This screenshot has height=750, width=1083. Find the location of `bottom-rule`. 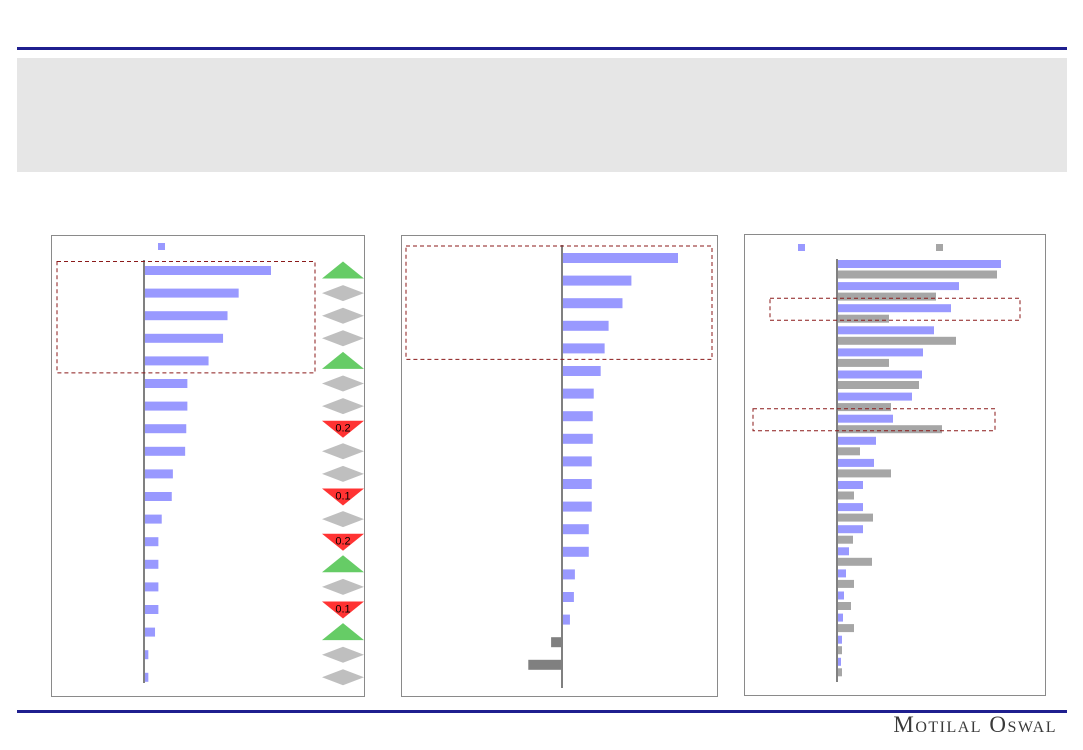

bottom-rule is located at coordinates (542, 711).